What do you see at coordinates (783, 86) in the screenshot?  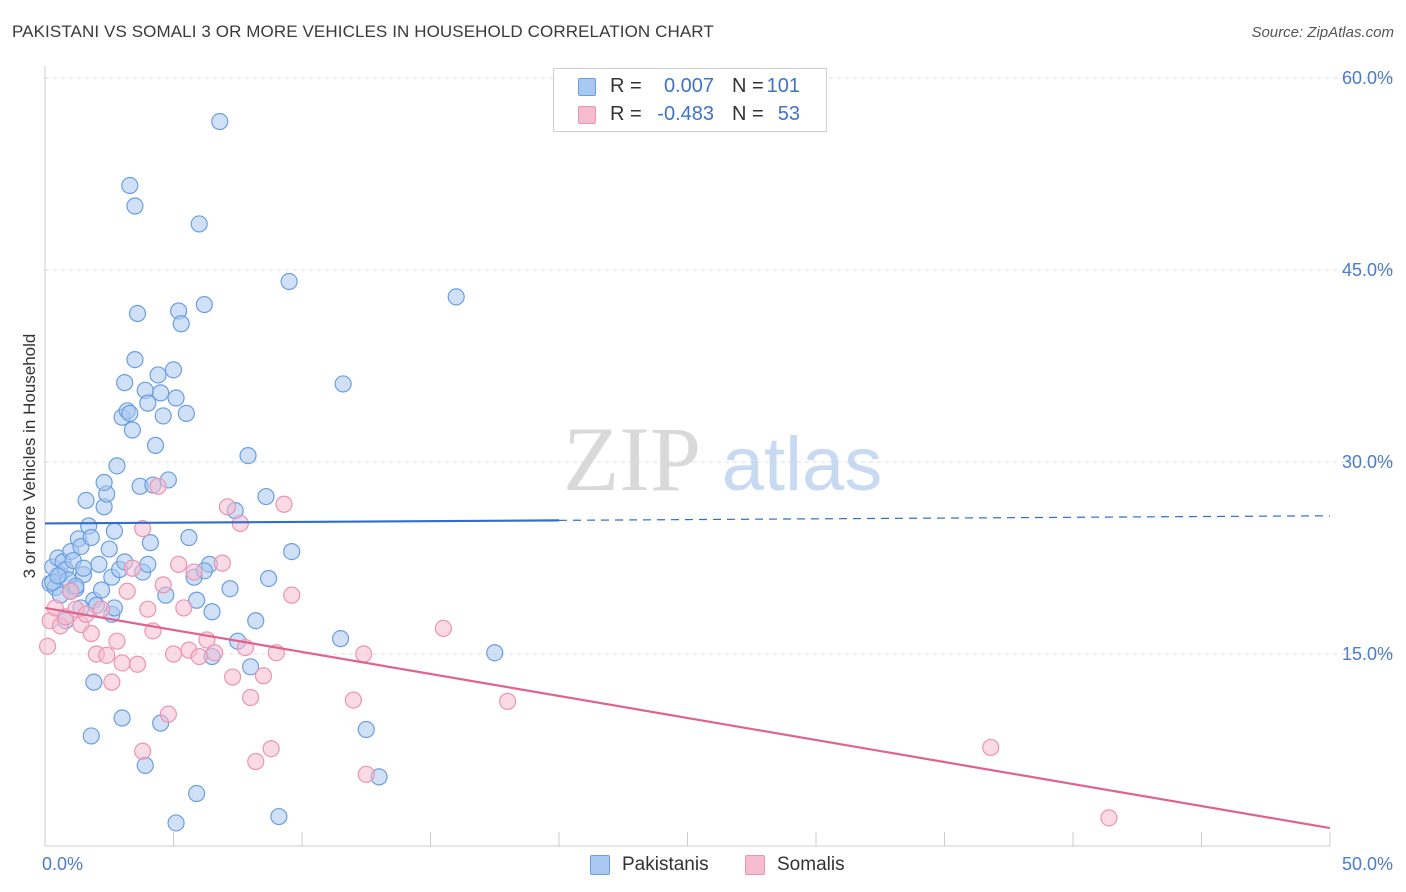 I see `n-value: 101` at bounding box center [783, 86].